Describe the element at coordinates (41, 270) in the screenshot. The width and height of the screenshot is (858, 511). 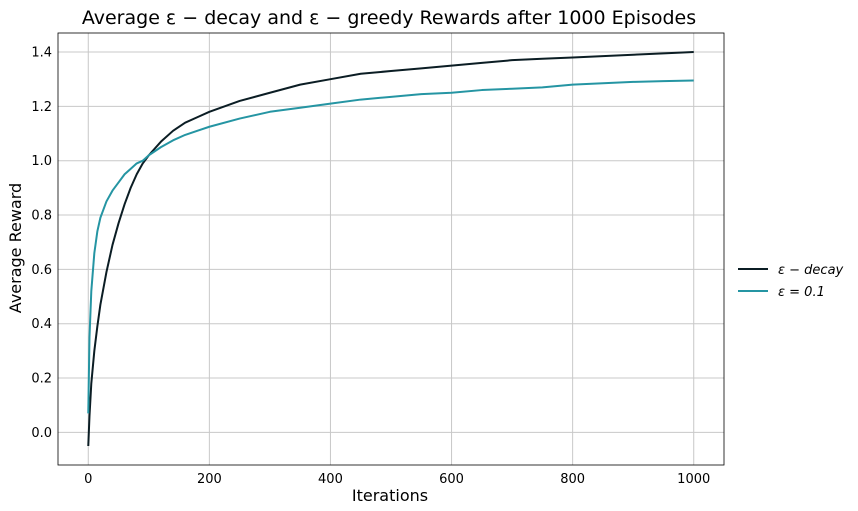
I see `y-tick-label: 0.6` at that location.